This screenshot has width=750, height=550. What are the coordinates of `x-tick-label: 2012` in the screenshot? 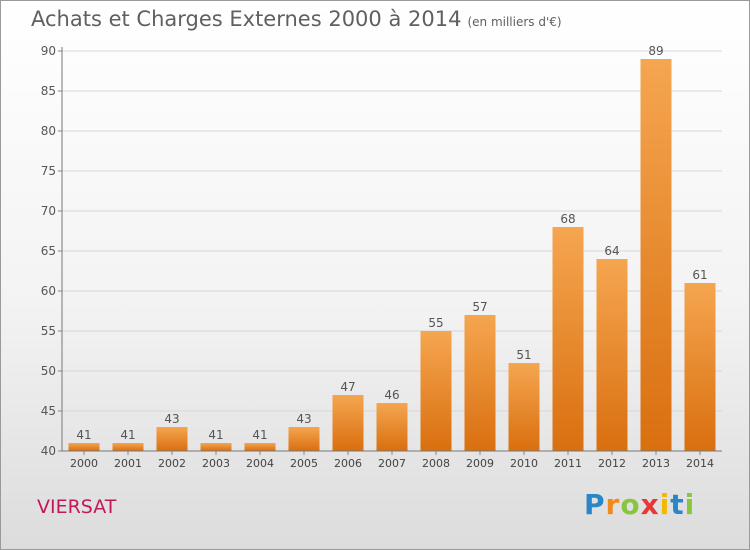 It's located at (612, 463).